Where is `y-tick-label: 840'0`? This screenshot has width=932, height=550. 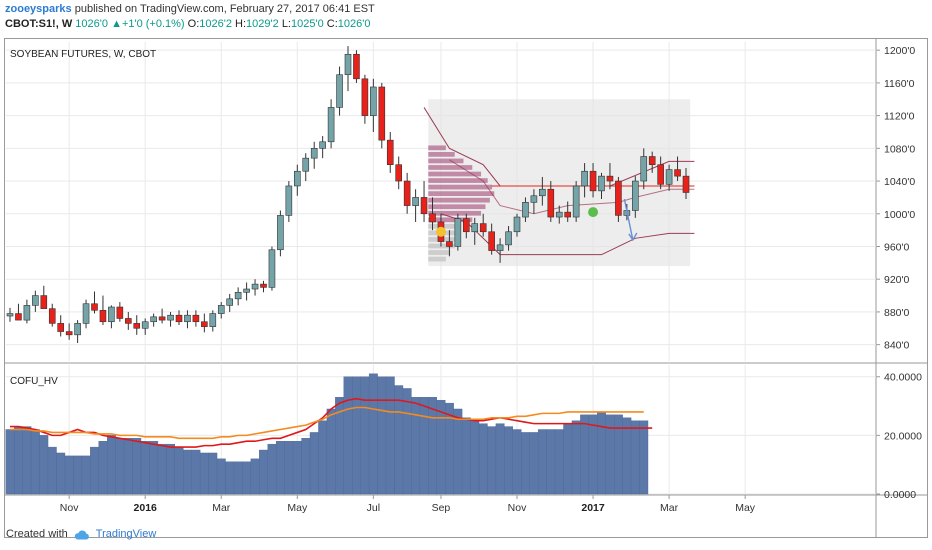
y-tick-label: 840'0 is located at coordinates (897, 346).